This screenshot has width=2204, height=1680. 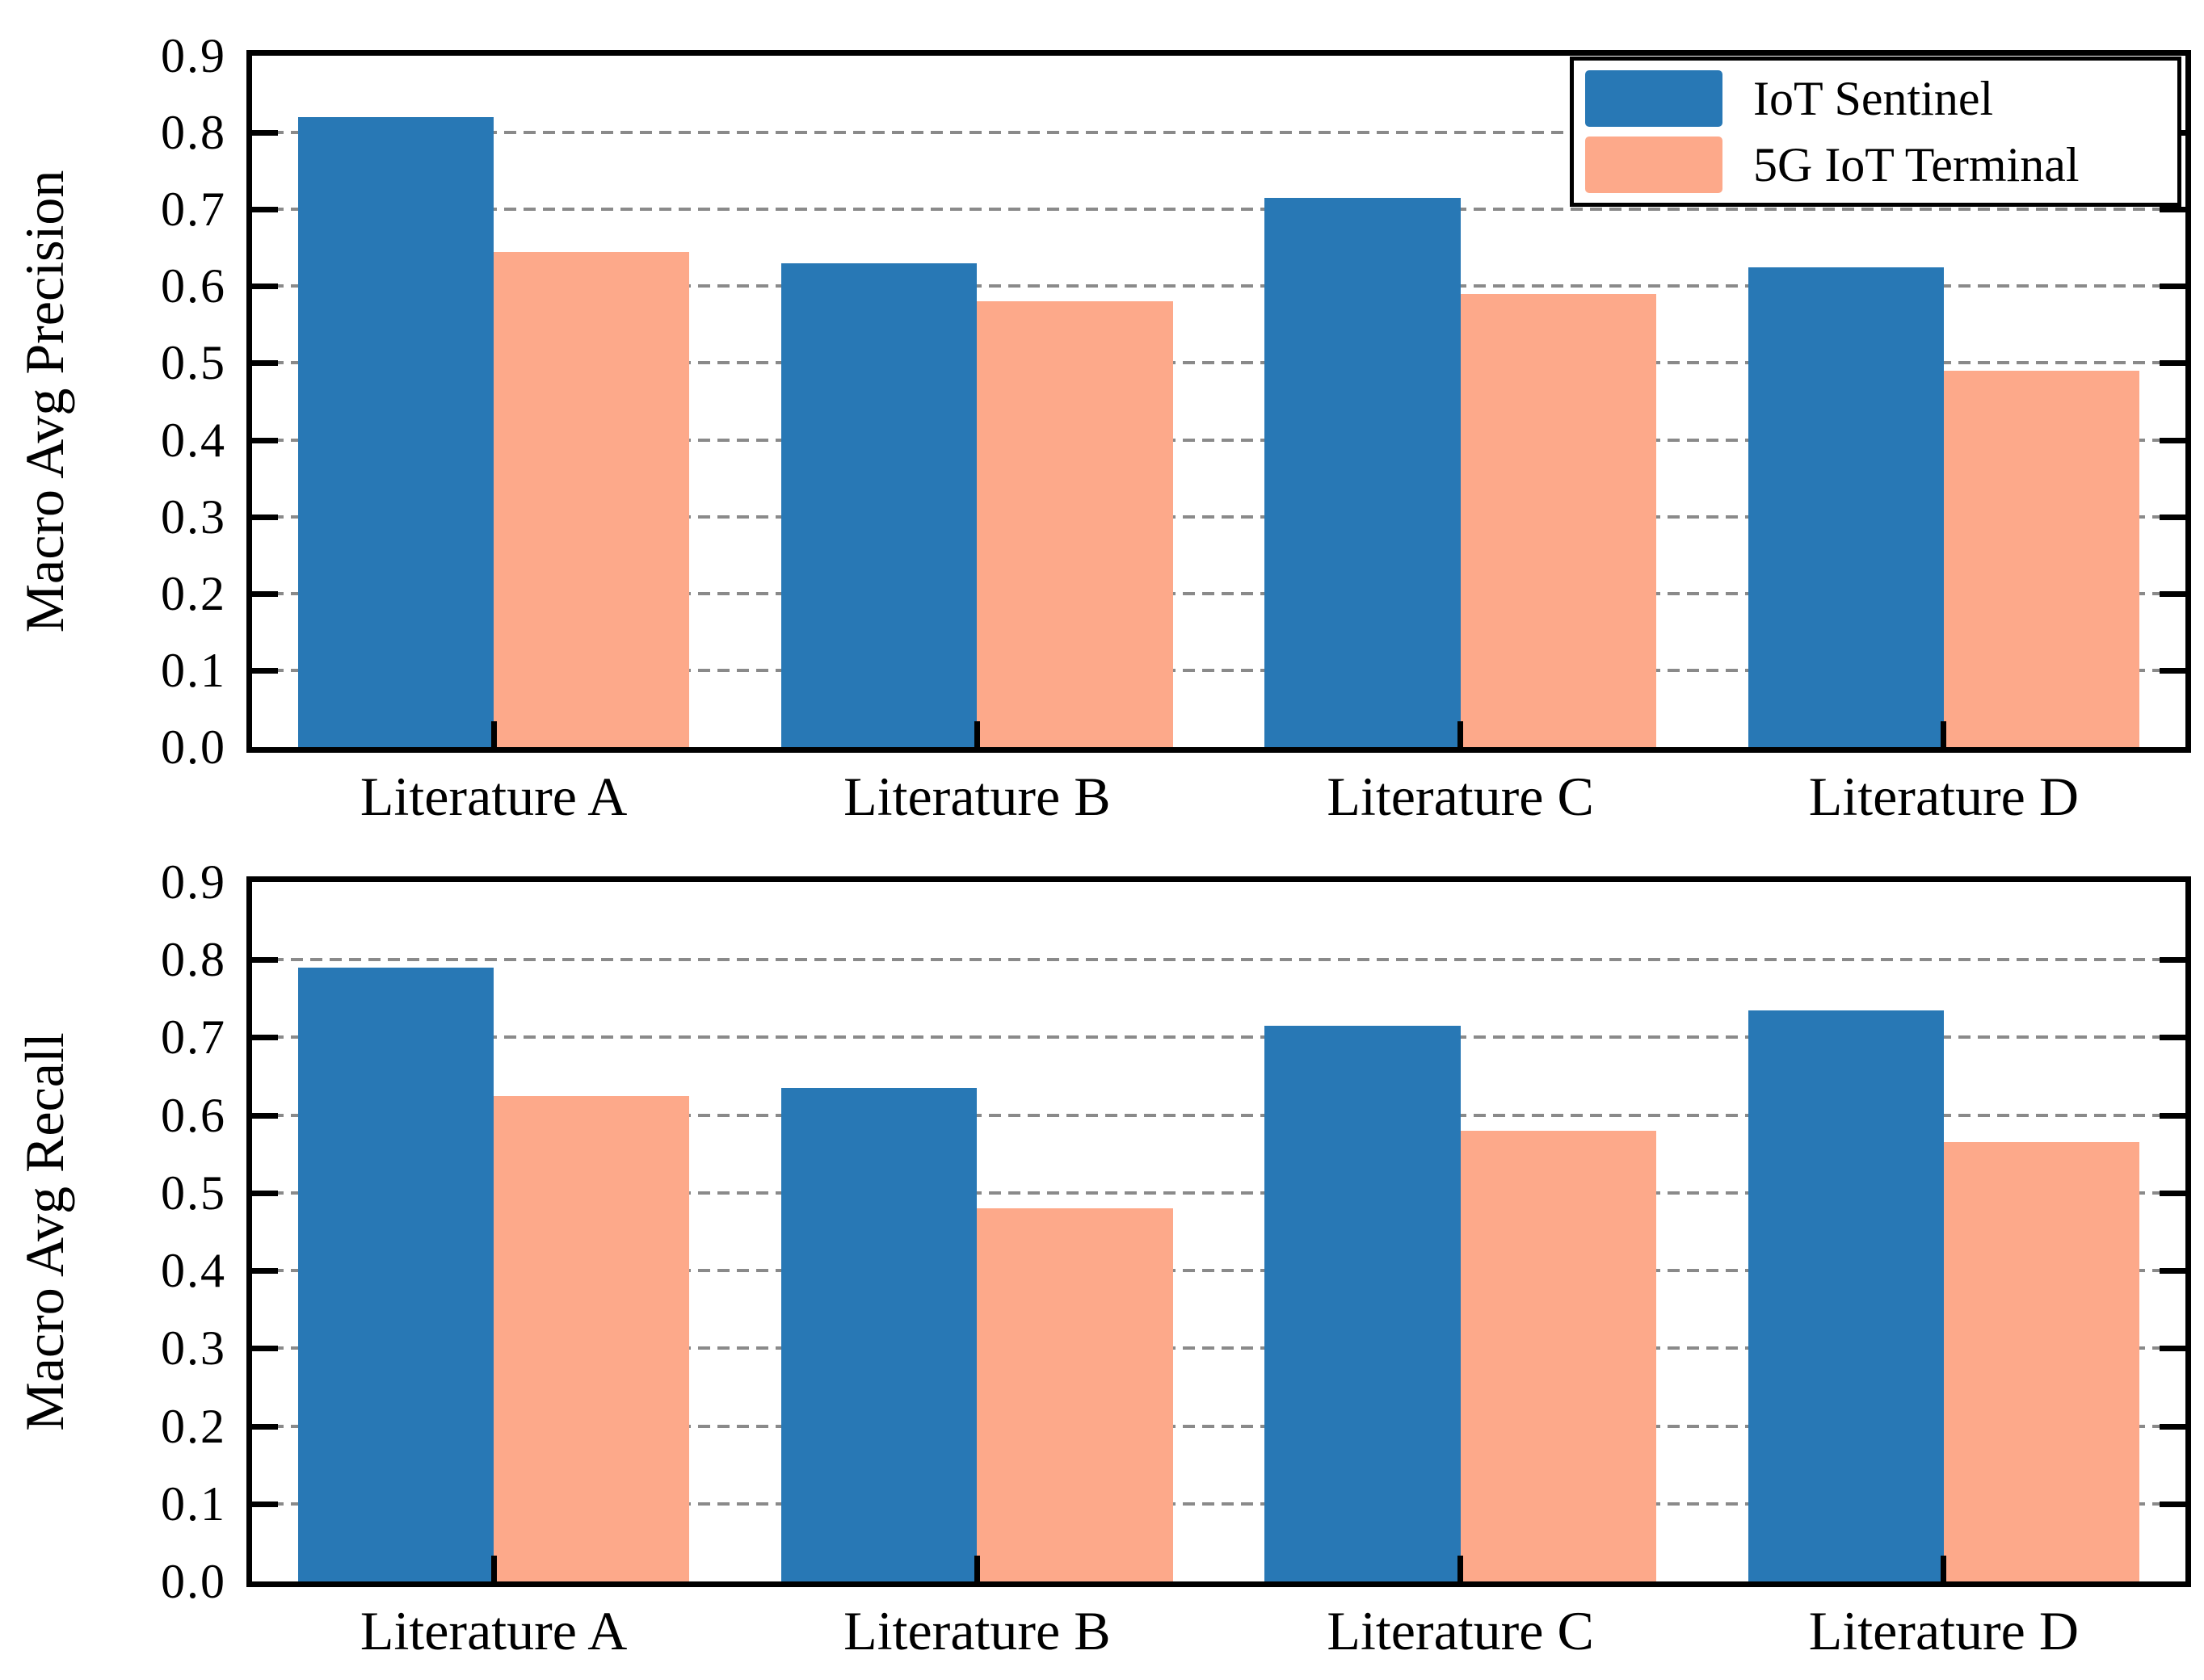 What do you see at coordinates (193, 747) in the screenshot?
I see `y-tick-label-0-0: 0.0` at bounding box center [193, 747].